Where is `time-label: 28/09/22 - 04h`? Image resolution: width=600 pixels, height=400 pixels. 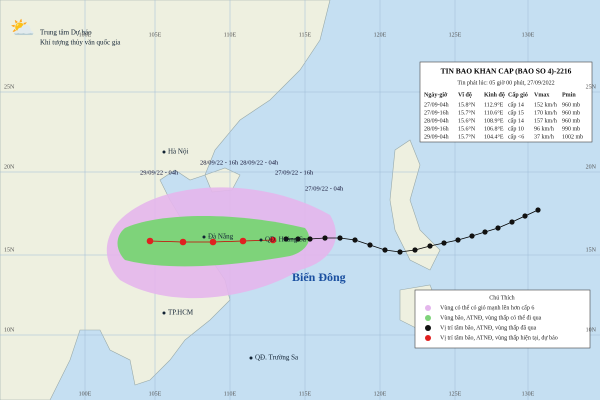
time-label: 28/09/22 - 04h is located at coordinates (259, 162).